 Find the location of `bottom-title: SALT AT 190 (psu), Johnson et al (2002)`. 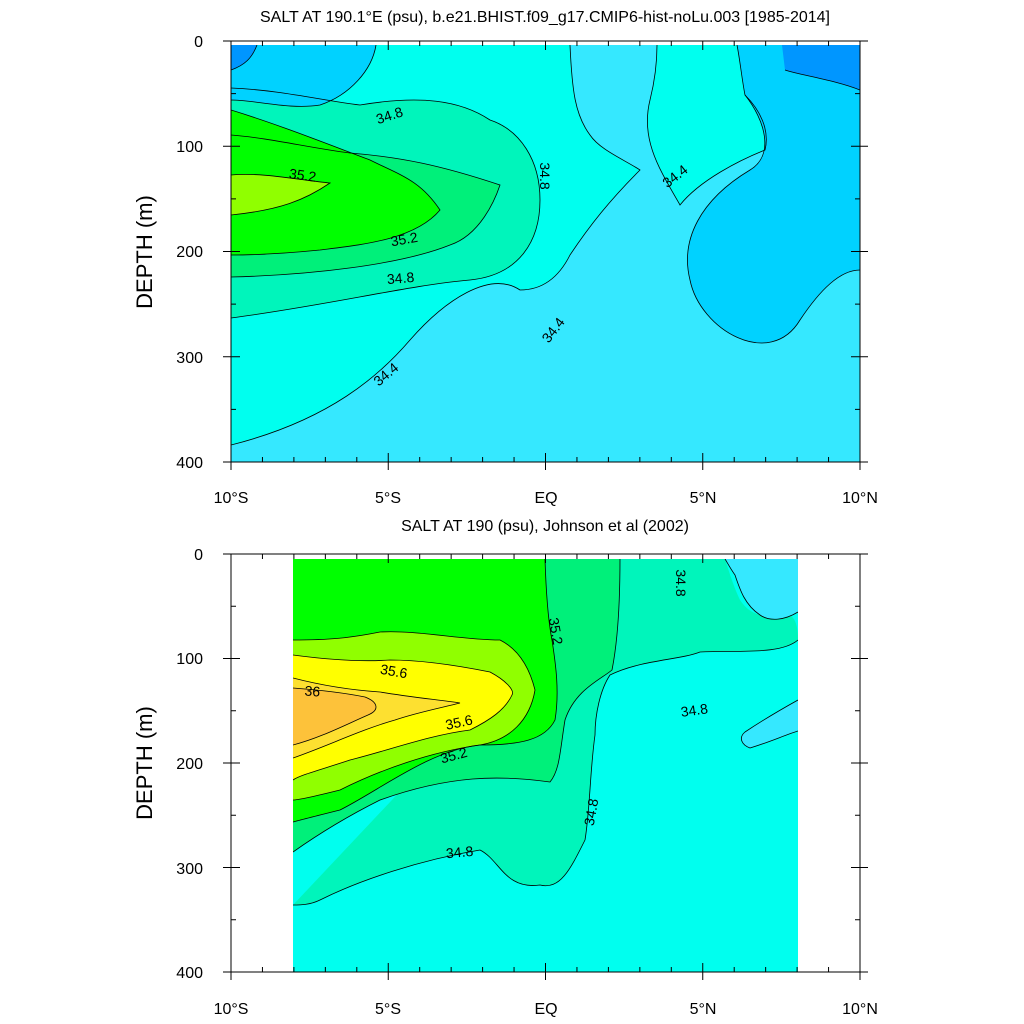

bottom-title: SALT AT 190 (psu), Johnson et al (2002) is located at coordinates (545, 526).